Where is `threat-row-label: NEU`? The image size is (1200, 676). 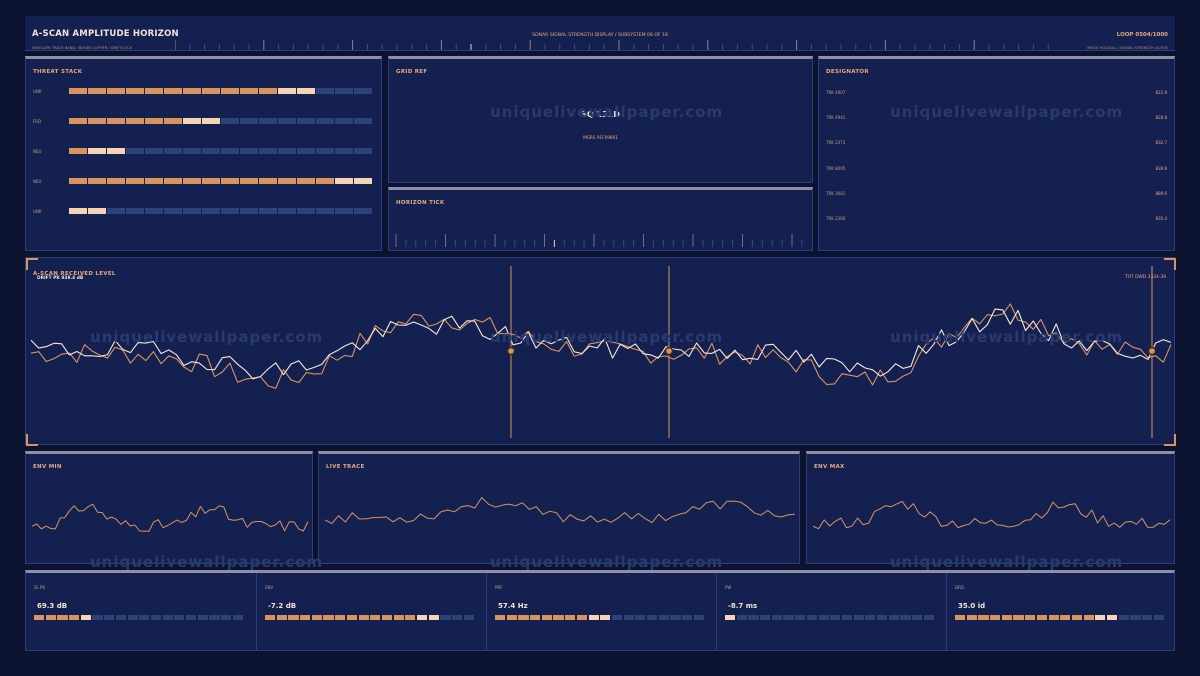 threat-row-label: NEU is located at coordinates (37, 181).